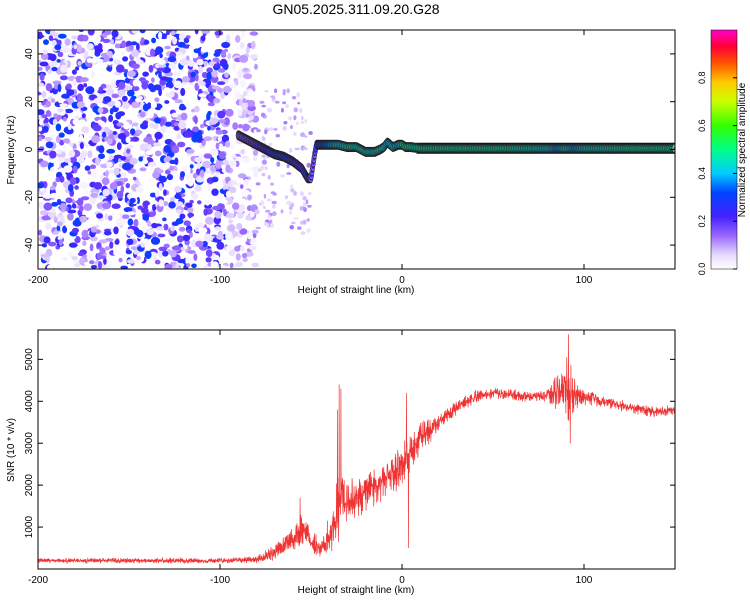  I want to click on x-tick-label: -200, so click(38, 580).